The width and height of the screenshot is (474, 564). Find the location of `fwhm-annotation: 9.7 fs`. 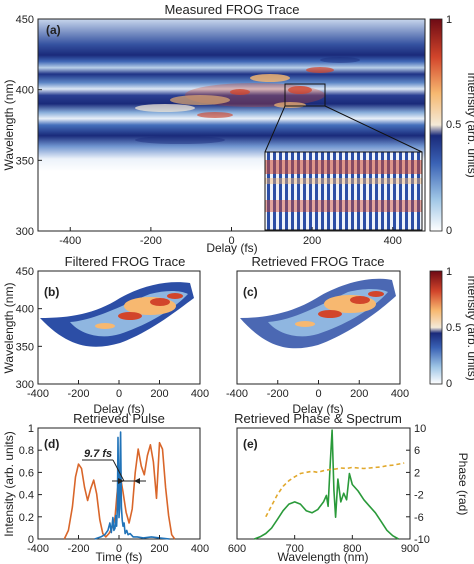

fwhm-annotation: 9.7 fs is located at coordinates (114, 466).